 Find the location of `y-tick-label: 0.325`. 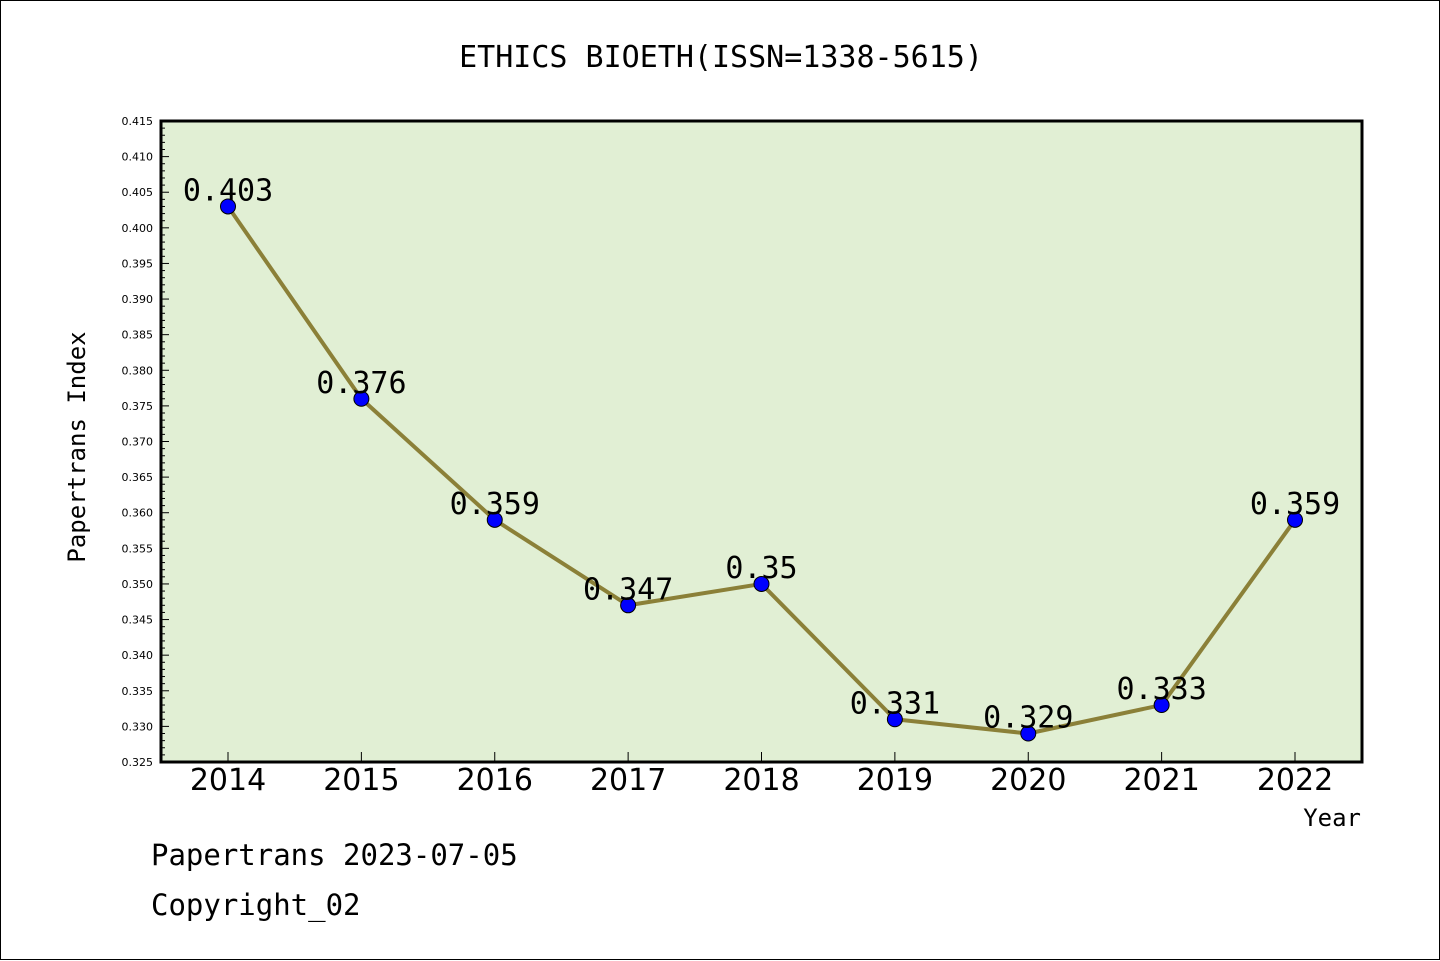

y-tick-label: 0.325 is located at coordinates (138, 762).